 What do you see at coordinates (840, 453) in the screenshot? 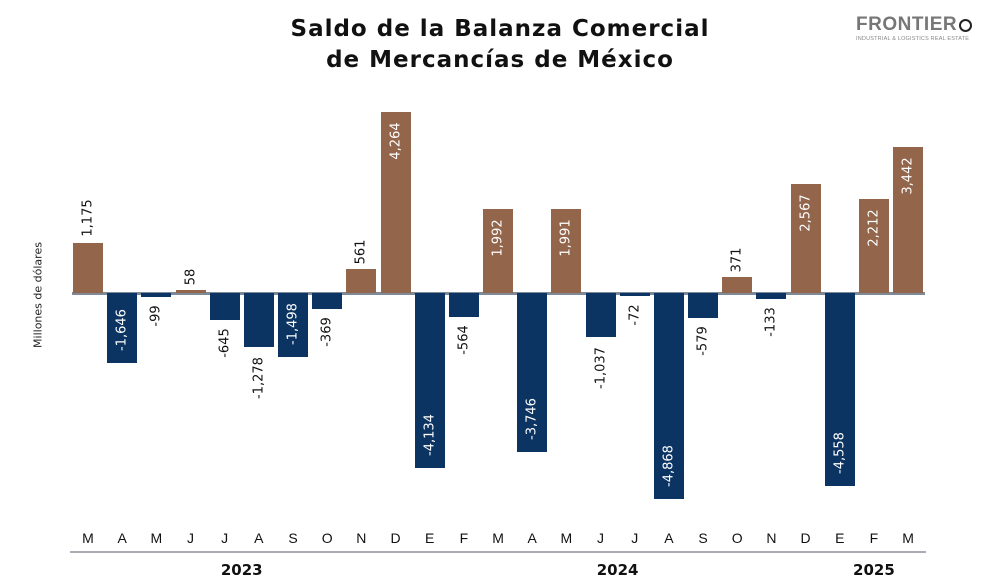
I see `bar-value-label: -4,558` at bounding box center [840, 453].